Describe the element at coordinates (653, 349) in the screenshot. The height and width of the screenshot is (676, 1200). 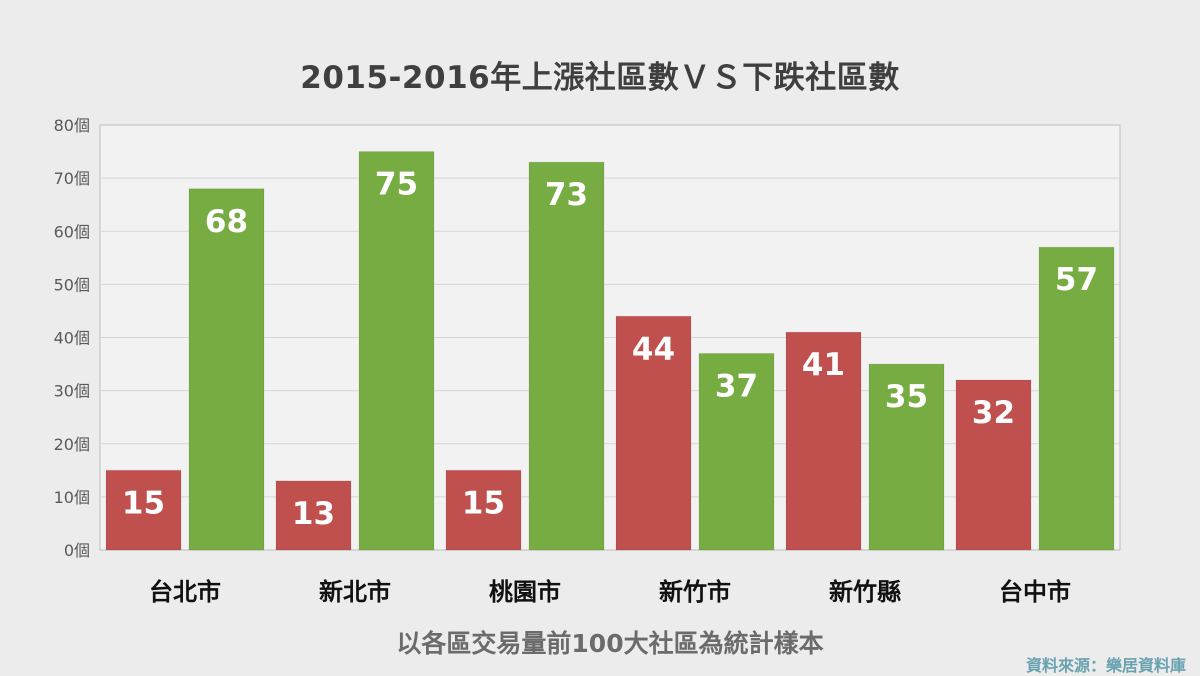
I see `data-label: 44` at that location.